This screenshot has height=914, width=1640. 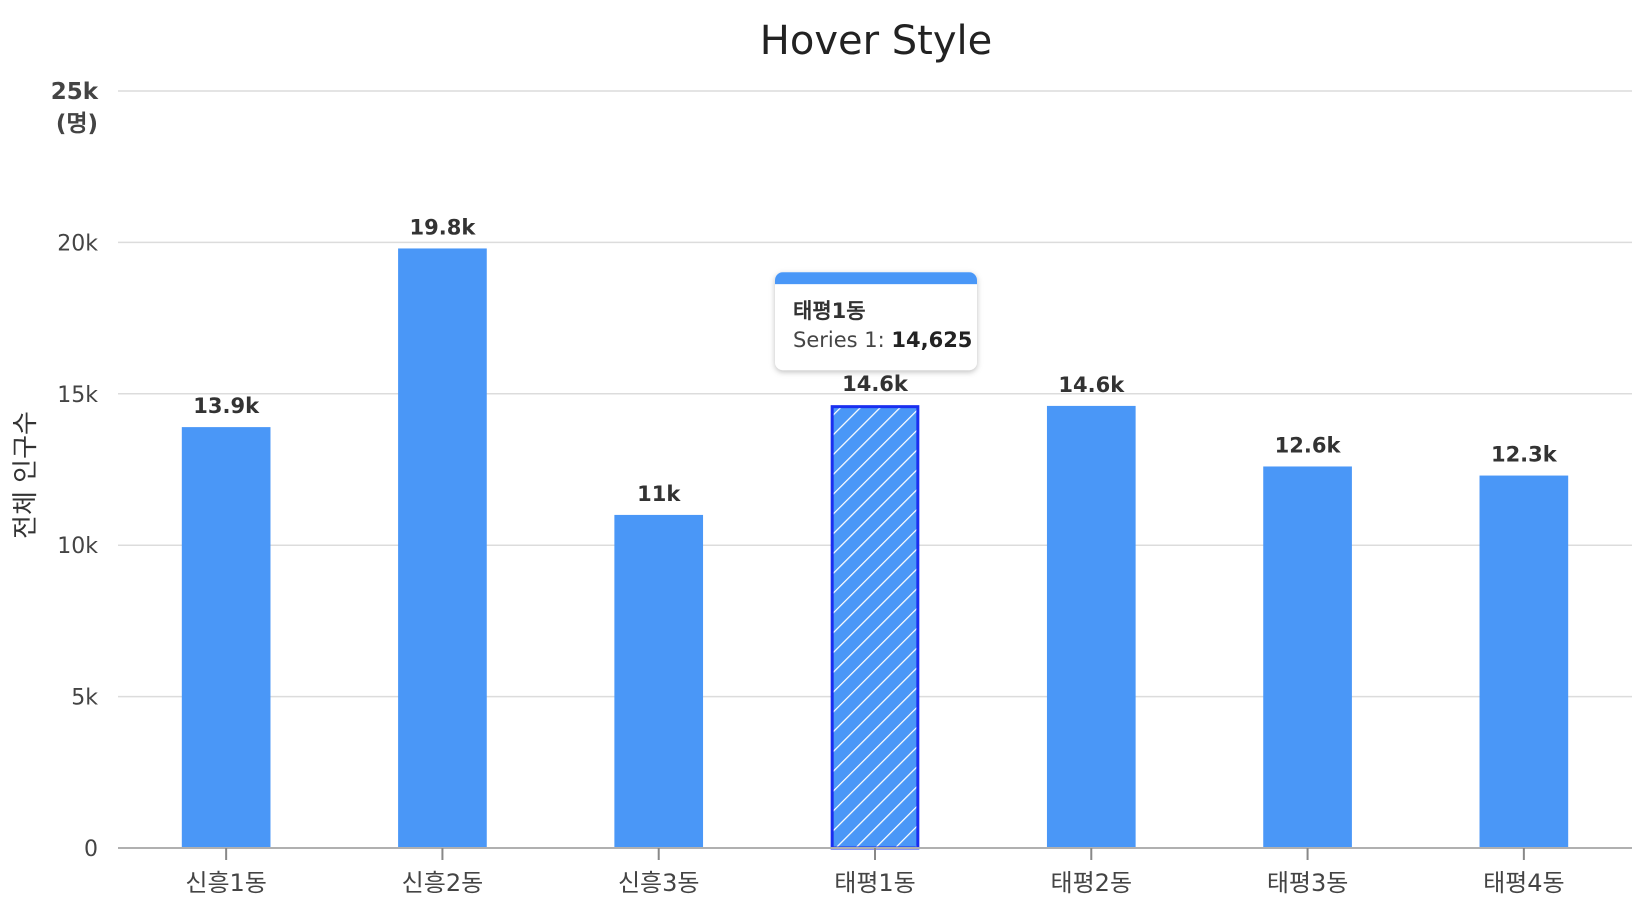 What do you see at coordinates (91, 849) in the screenshot?
I see `y-tick-label: 0` at bounding box center [91, 849].